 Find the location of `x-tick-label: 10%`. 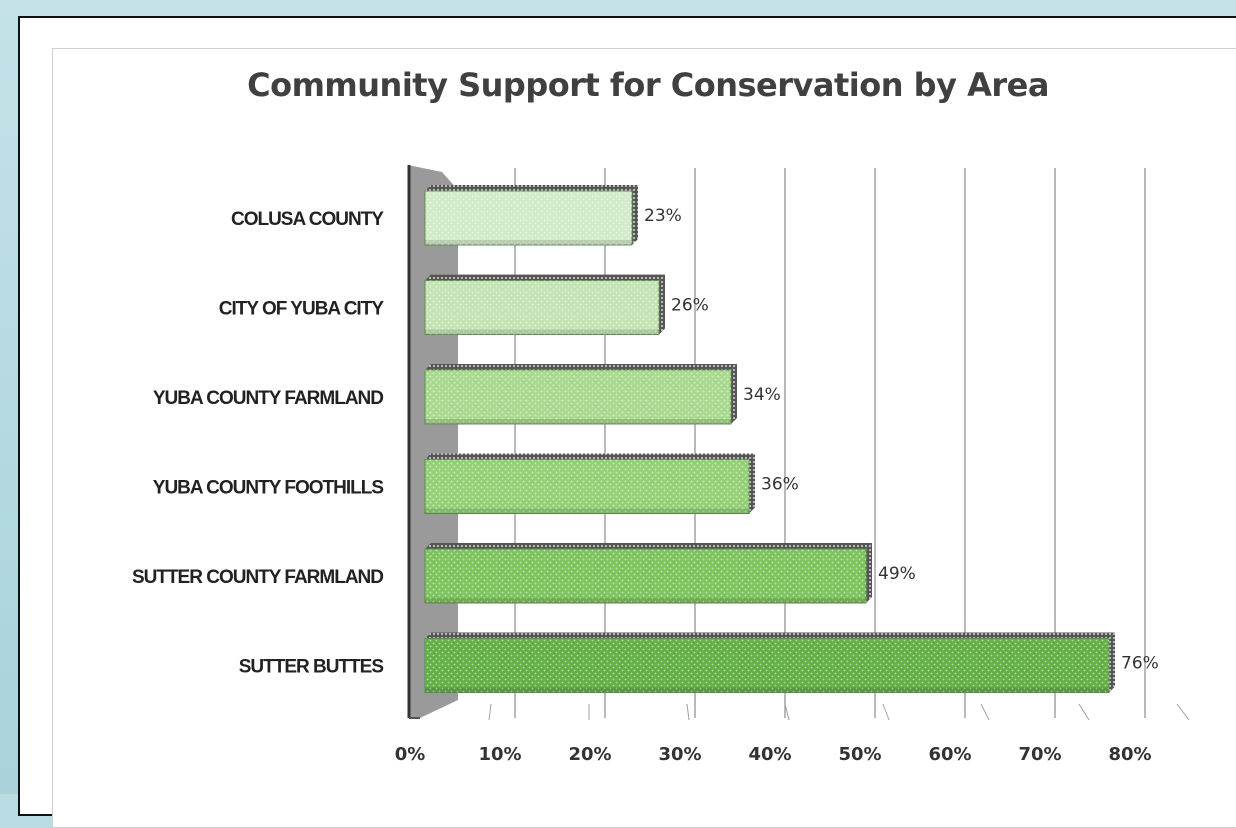

x-tick-label: 10% is located at coordinates (499, 754).